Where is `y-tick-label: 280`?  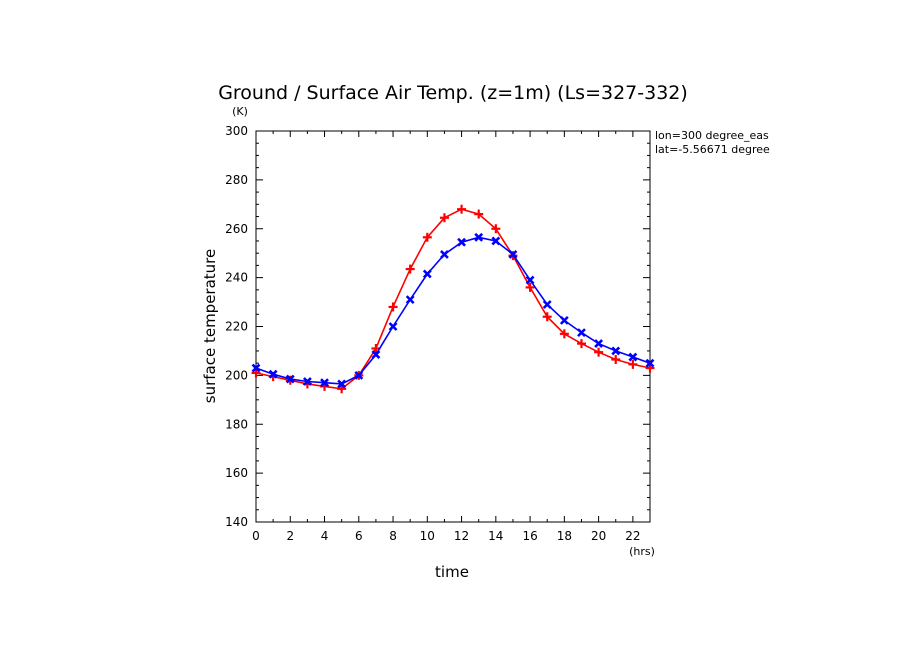 y-tick-label: 280 is located at coordinates (236, 180).